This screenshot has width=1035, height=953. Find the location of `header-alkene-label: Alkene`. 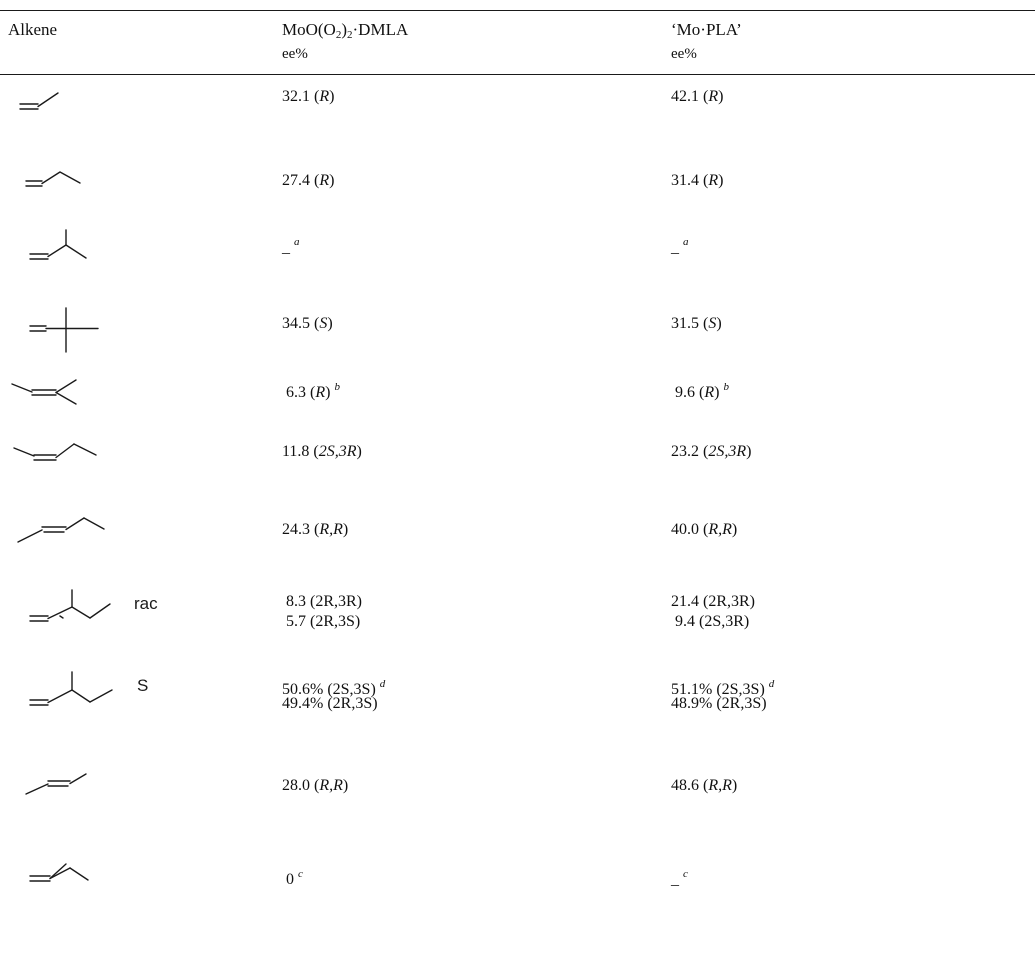

header-alkene-label: Alkene is located at coordinates (33, 29).